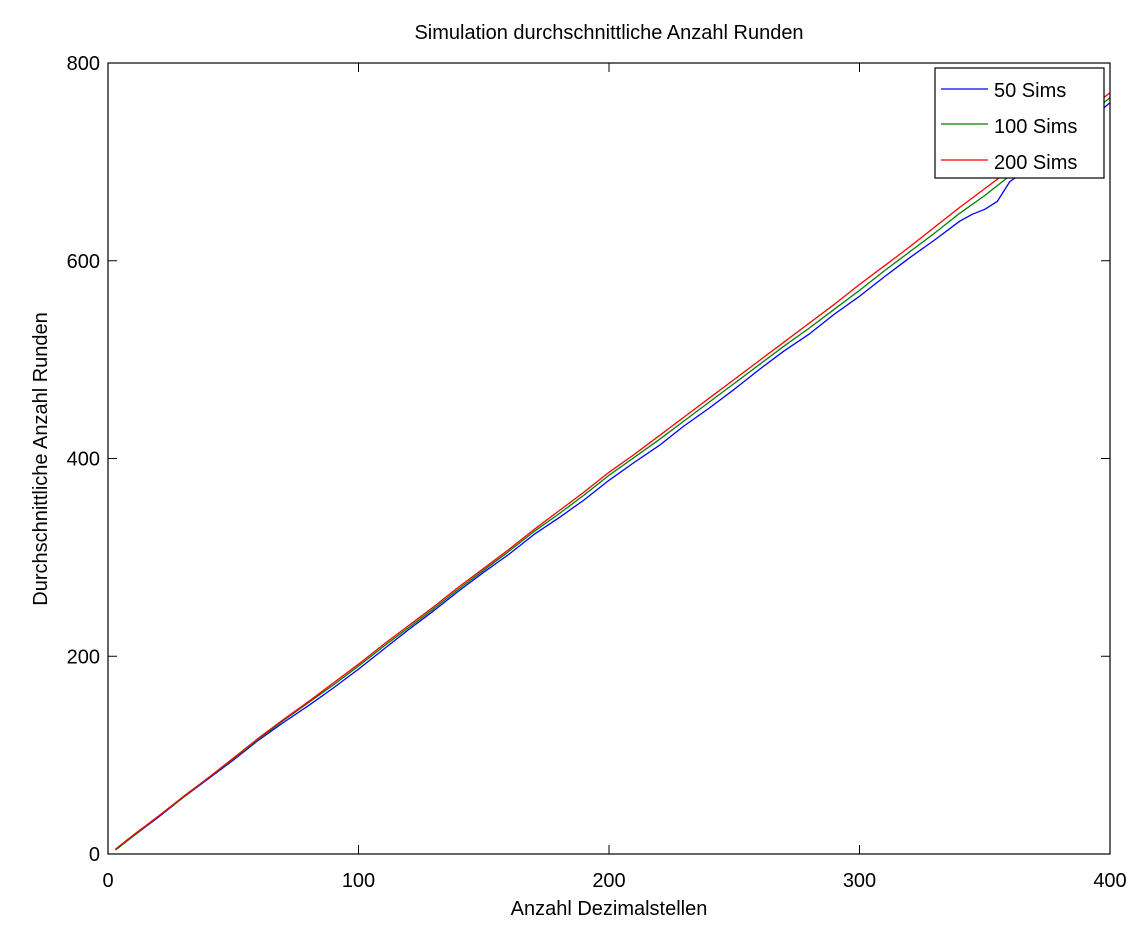 The width and height of the screenshot is (1148, 939). I want to click on y-axis-label: Durchschnittliche Anzahl Runden, so click(41, 459).